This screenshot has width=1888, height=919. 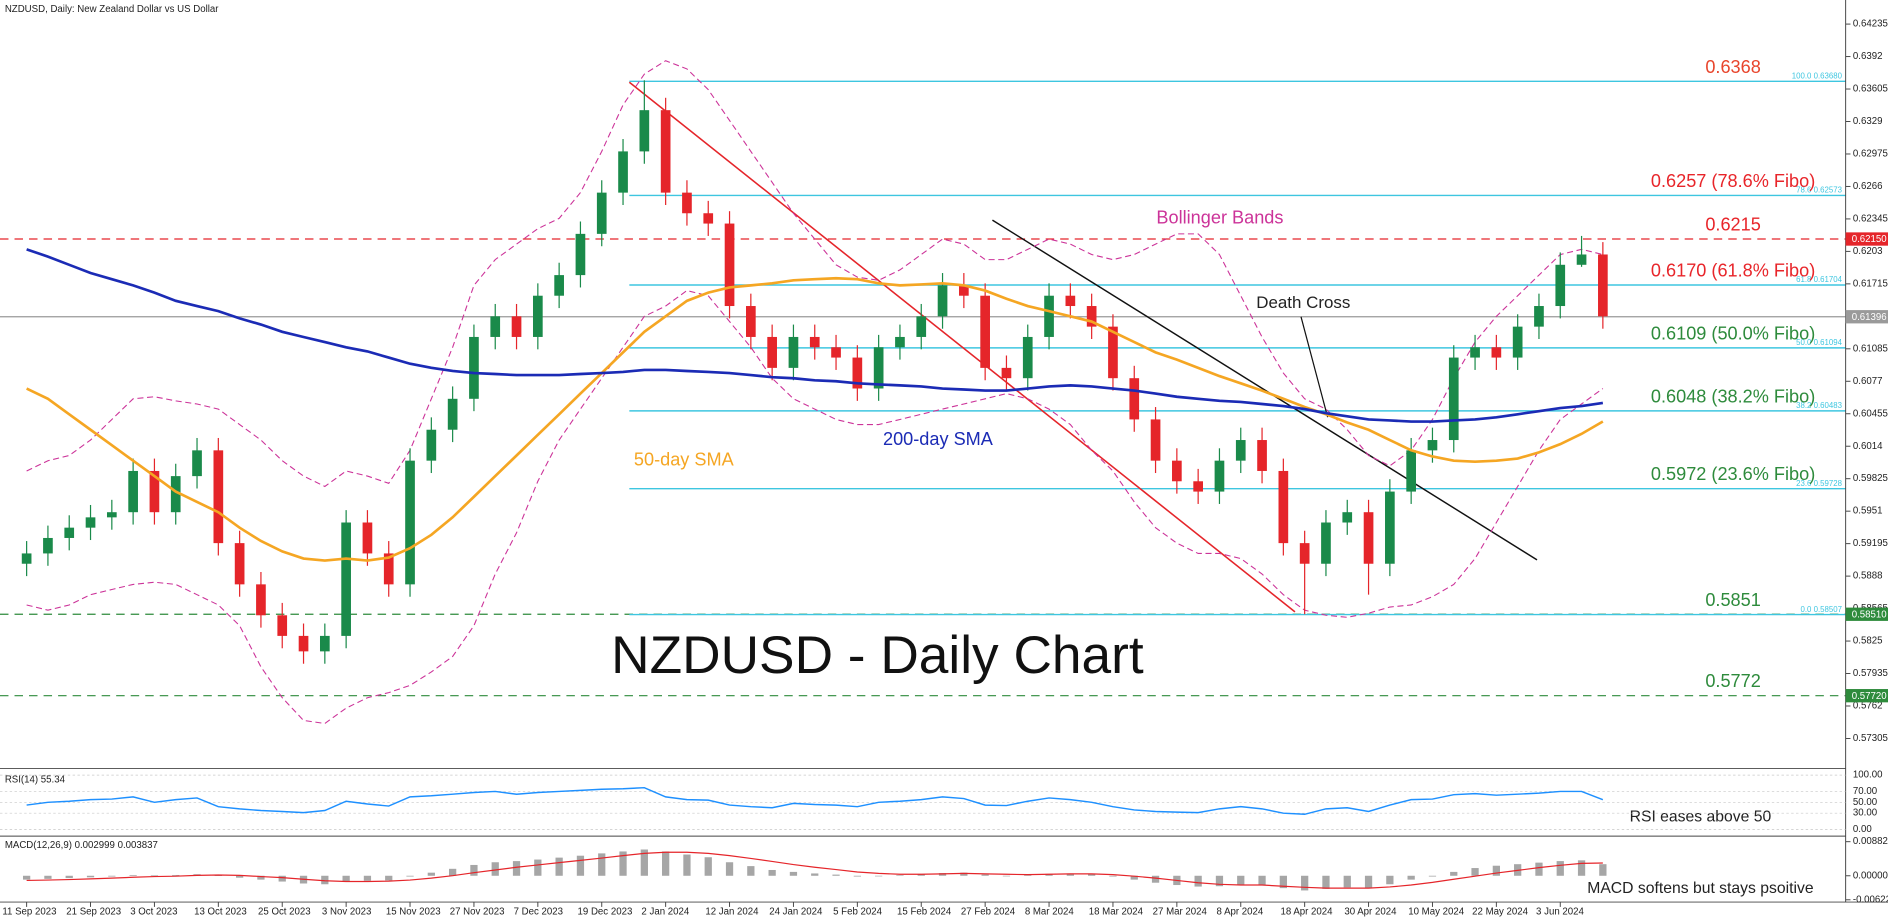 I want to click on y-tick-label: 0.60455, so click(x=1870, y=413).